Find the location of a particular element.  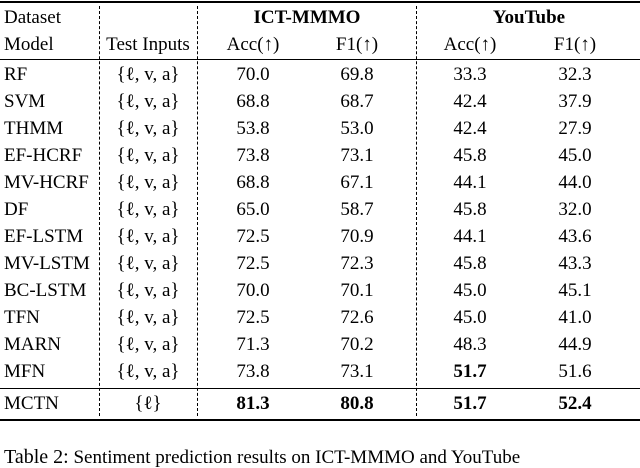

ict-acc-cell: 71.3 is located at coordinates (253, 344).